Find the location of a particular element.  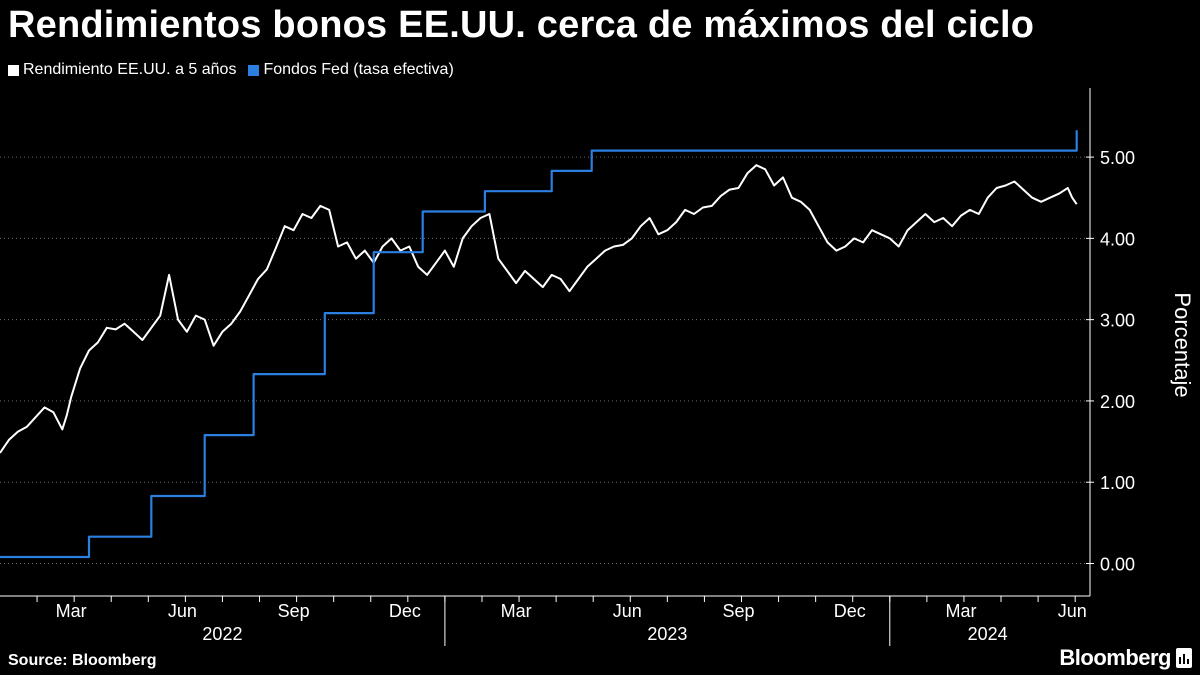

legend-label-yield: Rendimiento EE.UU. a 5 años is located at coordinates (130, 69).